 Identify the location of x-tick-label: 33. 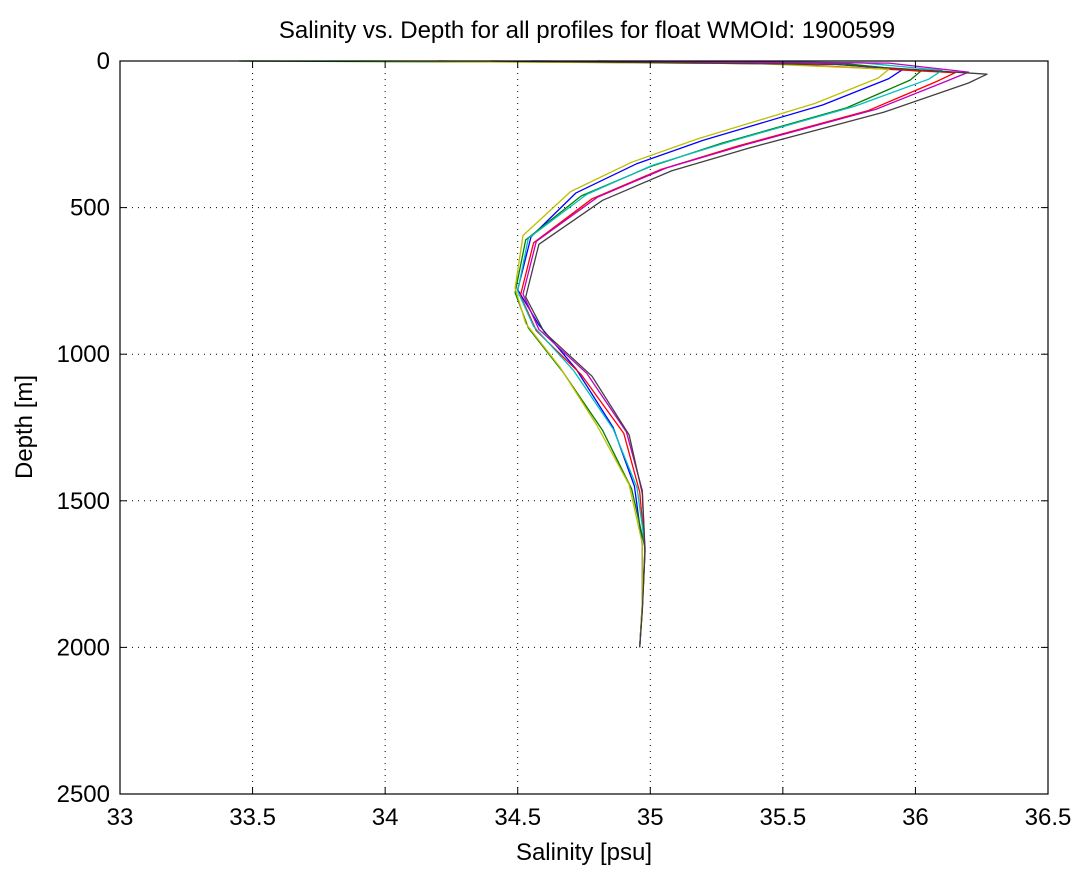
(120, 817).